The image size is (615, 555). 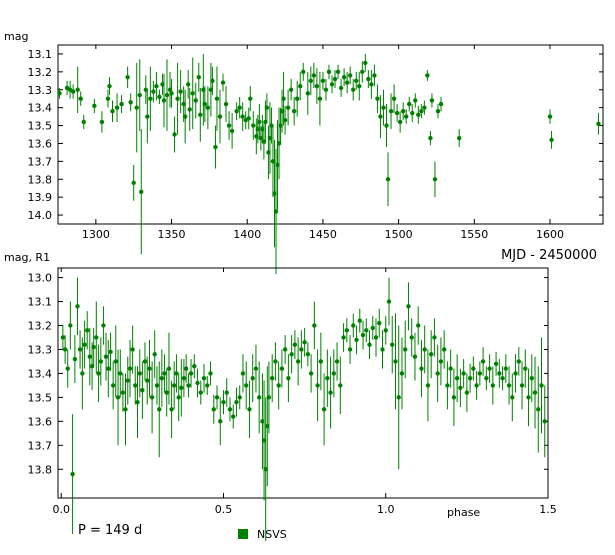 What do you see at coordinates (323, 234) in the screenshot?
I see `top-x-tick-label: 1450` at bounding box center [323, 234].